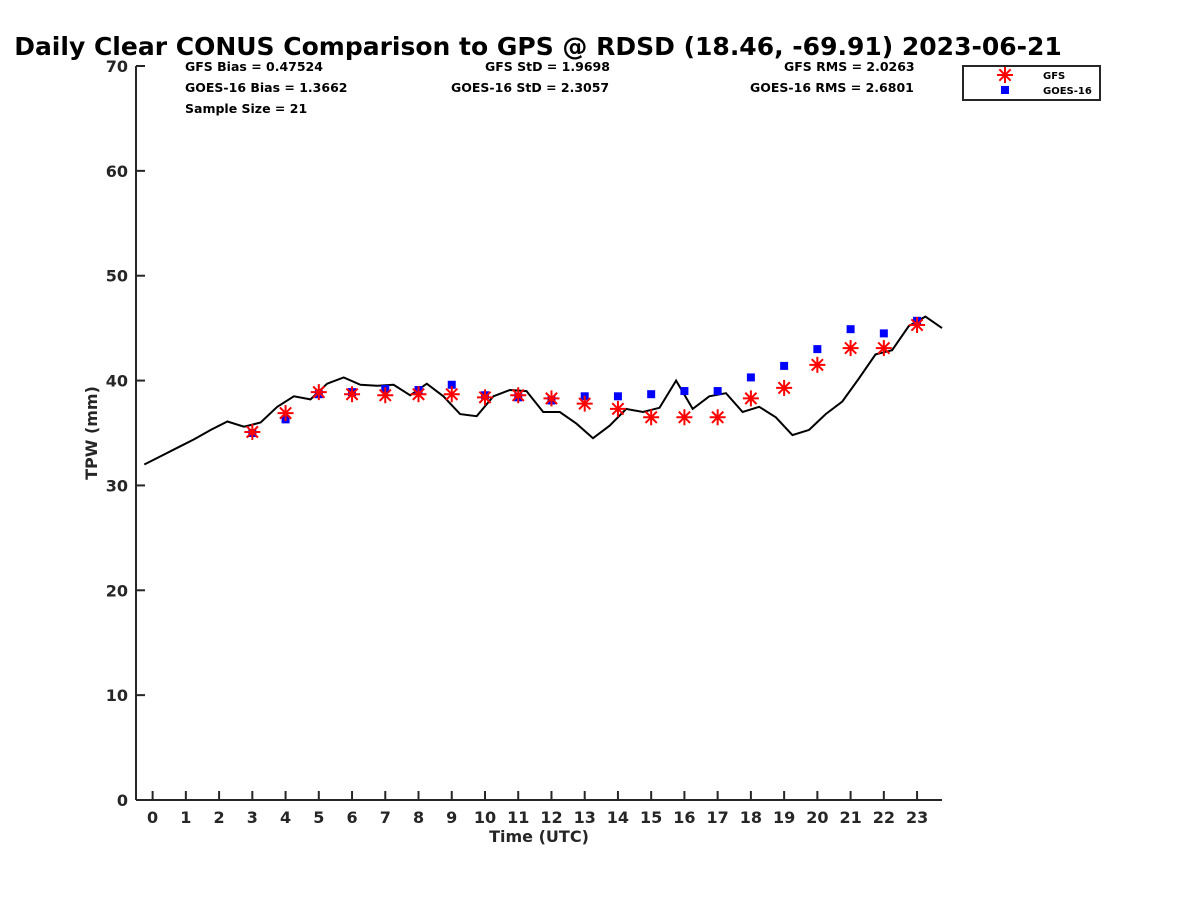 The image size is (1200, 900). I want to click on y-tick-label: 70, so click(117, 66).